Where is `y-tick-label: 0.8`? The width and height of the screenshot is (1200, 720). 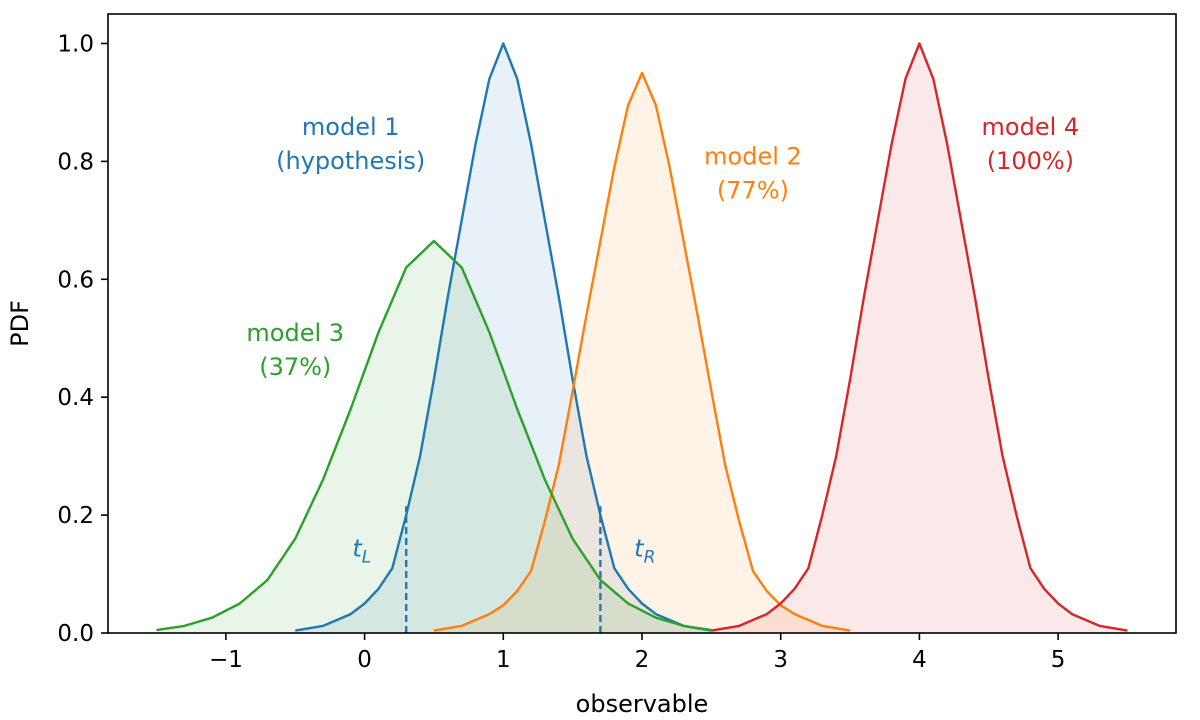 y-tick-label: 0.8 is located at coordinates (75, 162).